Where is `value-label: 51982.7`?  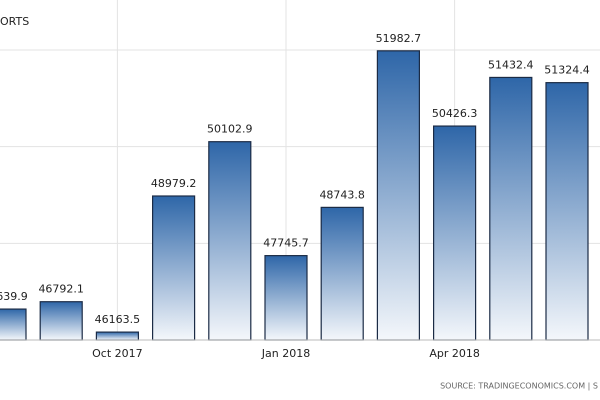 value-label: 51982.7 is located at coordinates (399, 38).